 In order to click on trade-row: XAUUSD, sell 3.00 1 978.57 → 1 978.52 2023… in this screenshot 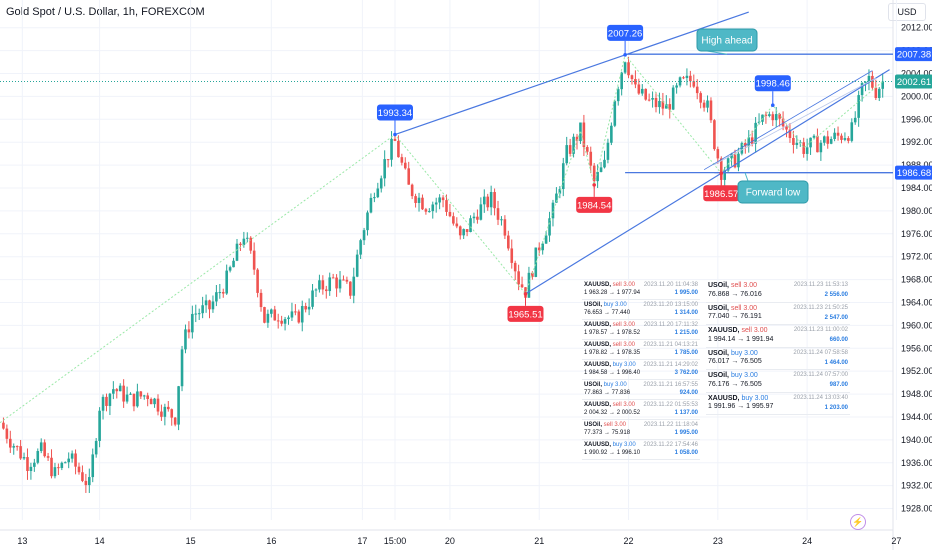, I will do `click(641, 330)`.